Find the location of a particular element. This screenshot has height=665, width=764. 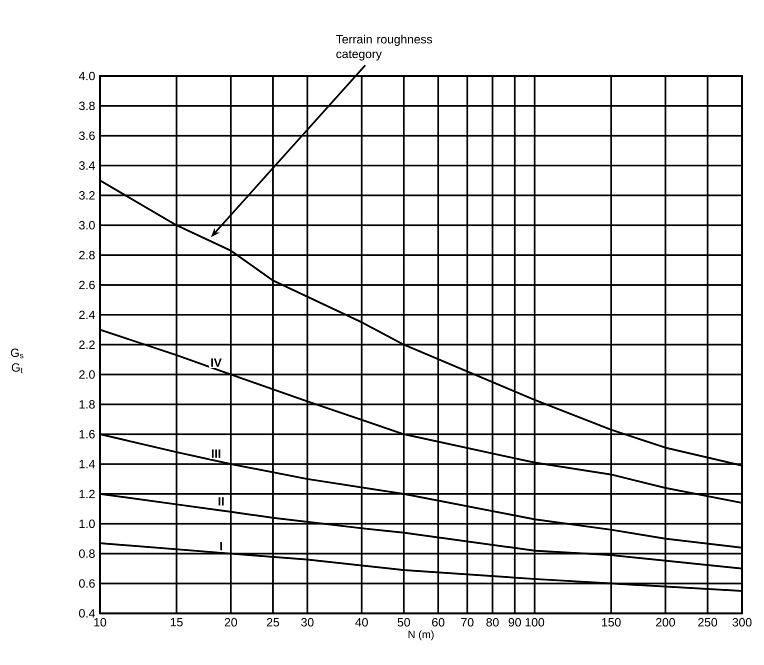

y-tick-label: 1.4 is located at coordinates (87, 464).